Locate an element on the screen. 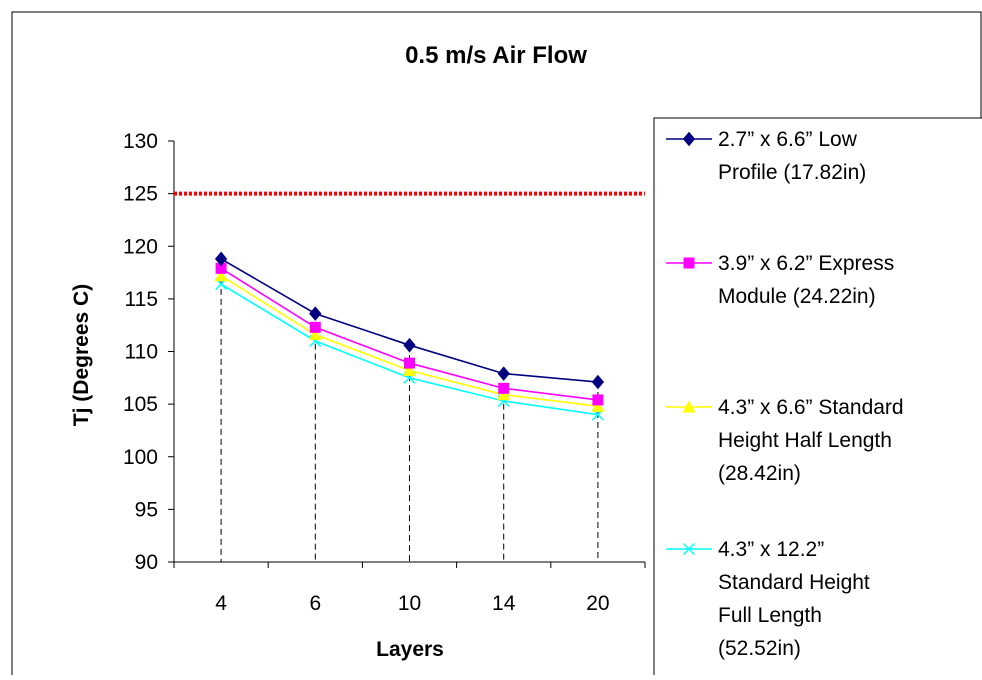  x-tick-label: 20 is located at coordinates (597, 603).